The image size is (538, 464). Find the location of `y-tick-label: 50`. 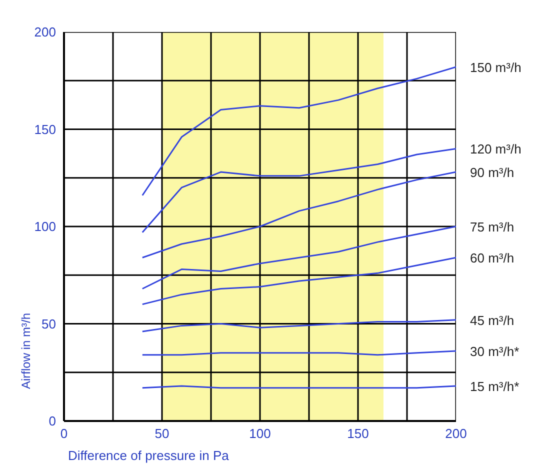

y-tick-label: 50 is located at coordinates (49, 324).